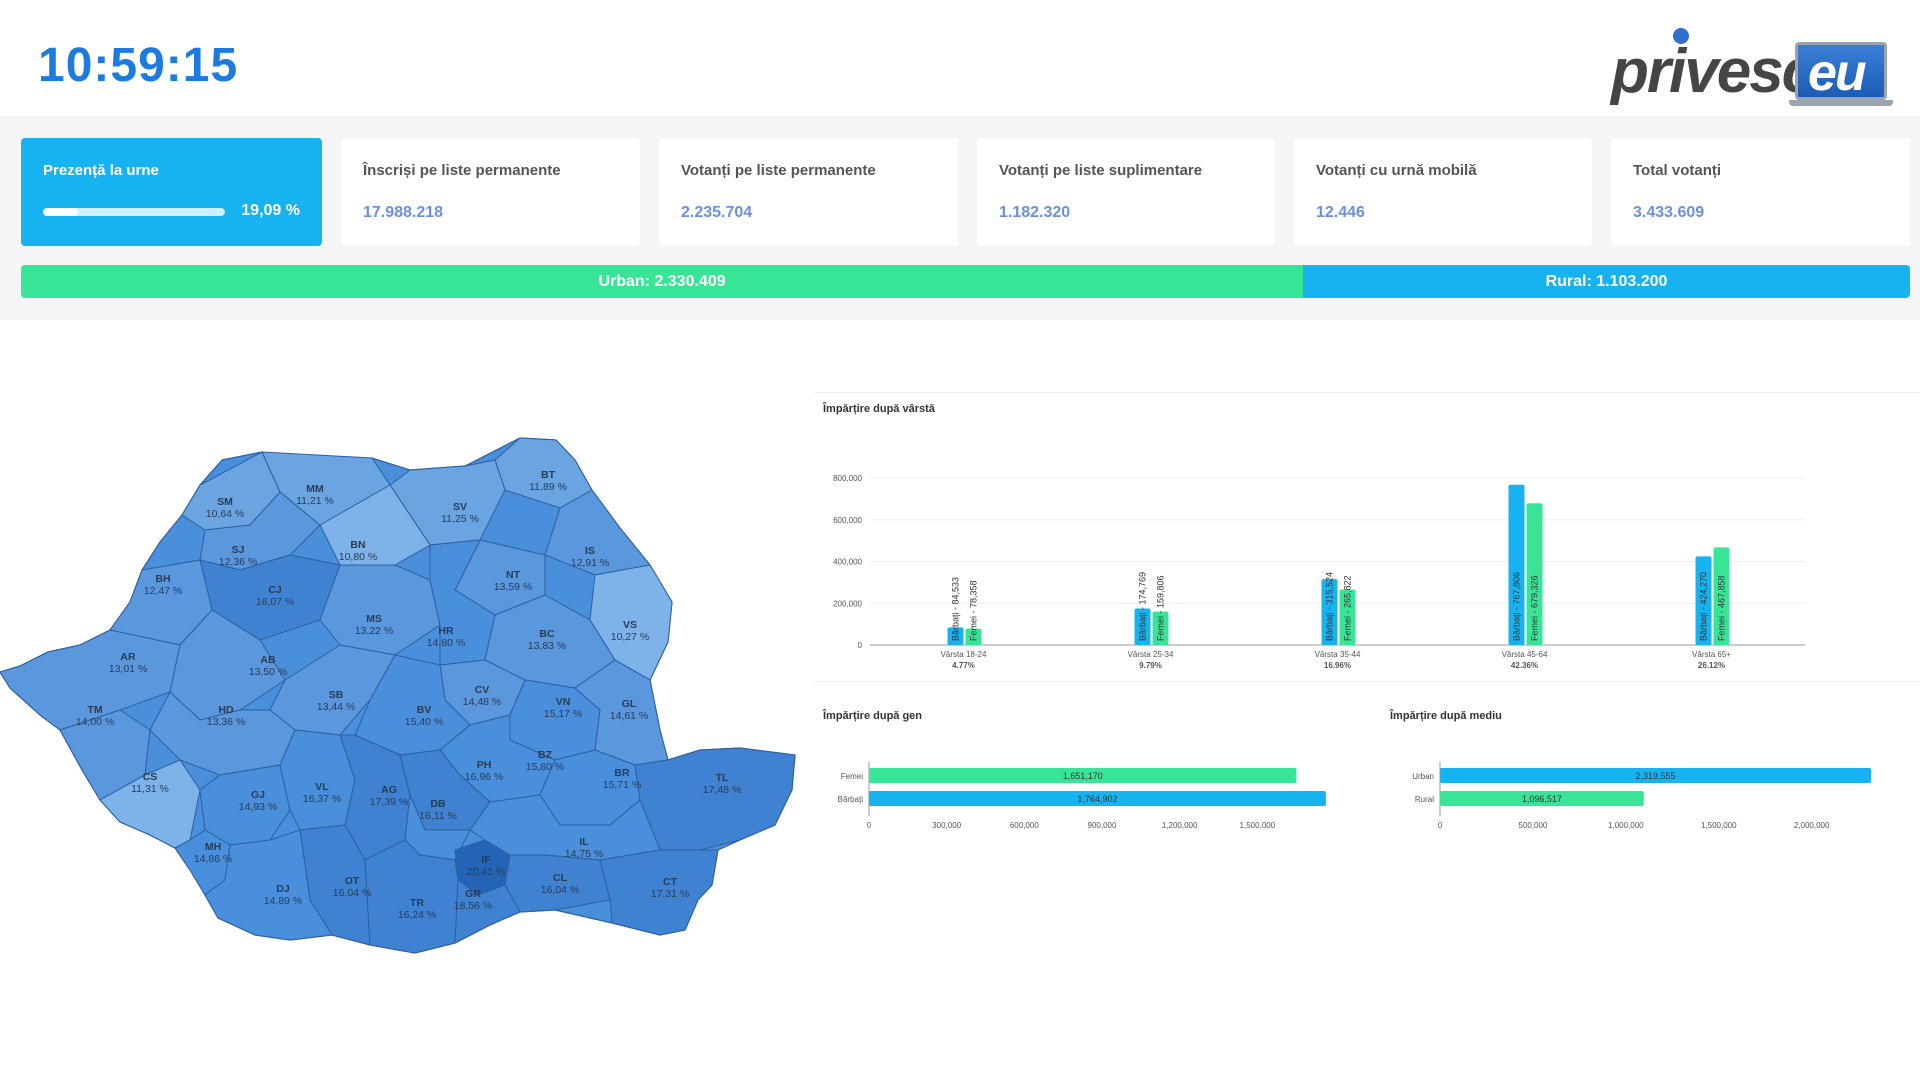 The height and width of the screenshot is (1080, 1920). I want to click on county-code-cl: CL, so click(560, 878).